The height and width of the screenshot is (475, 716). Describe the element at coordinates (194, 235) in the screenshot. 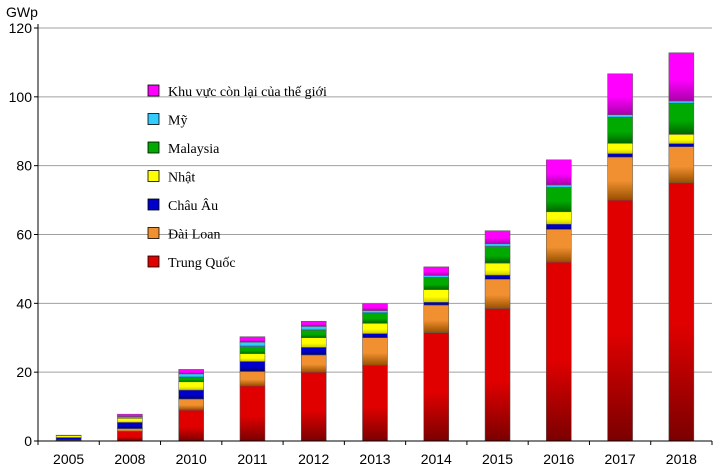

I see `legend-label: Đài Loan` at that location.